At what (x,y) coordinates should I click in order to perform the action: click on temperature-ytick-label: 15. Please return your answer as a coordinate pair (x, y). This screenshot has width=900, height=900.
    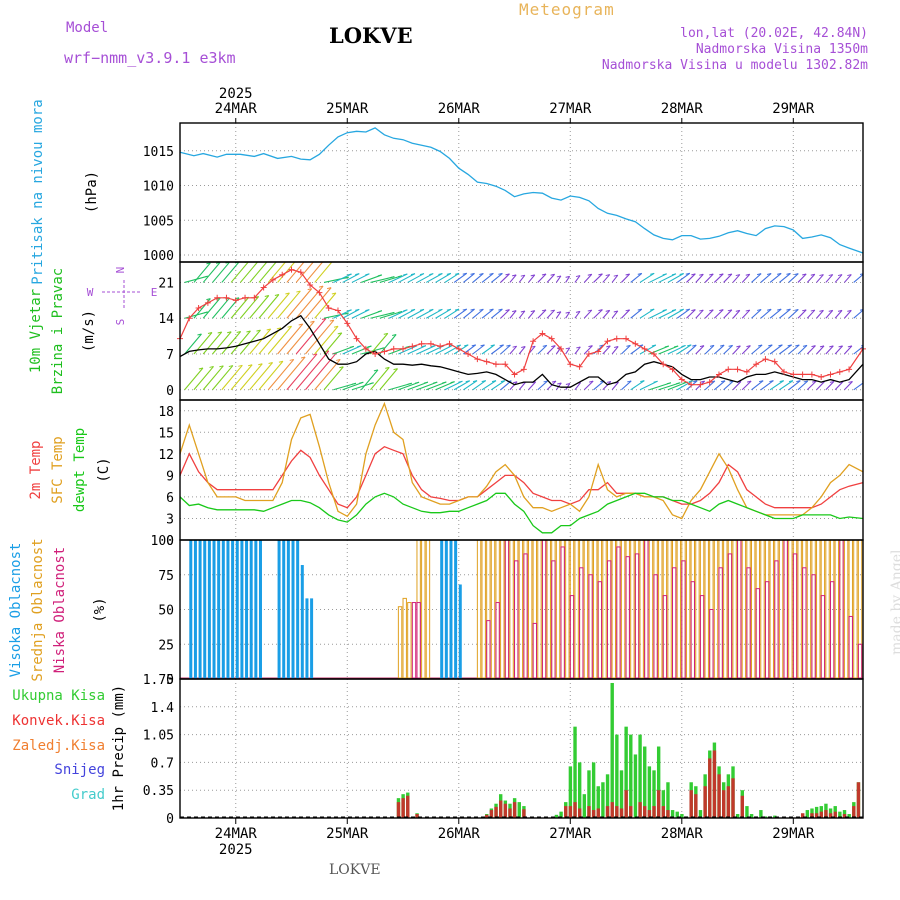
    Looking at the image, I should click on (166, 433).